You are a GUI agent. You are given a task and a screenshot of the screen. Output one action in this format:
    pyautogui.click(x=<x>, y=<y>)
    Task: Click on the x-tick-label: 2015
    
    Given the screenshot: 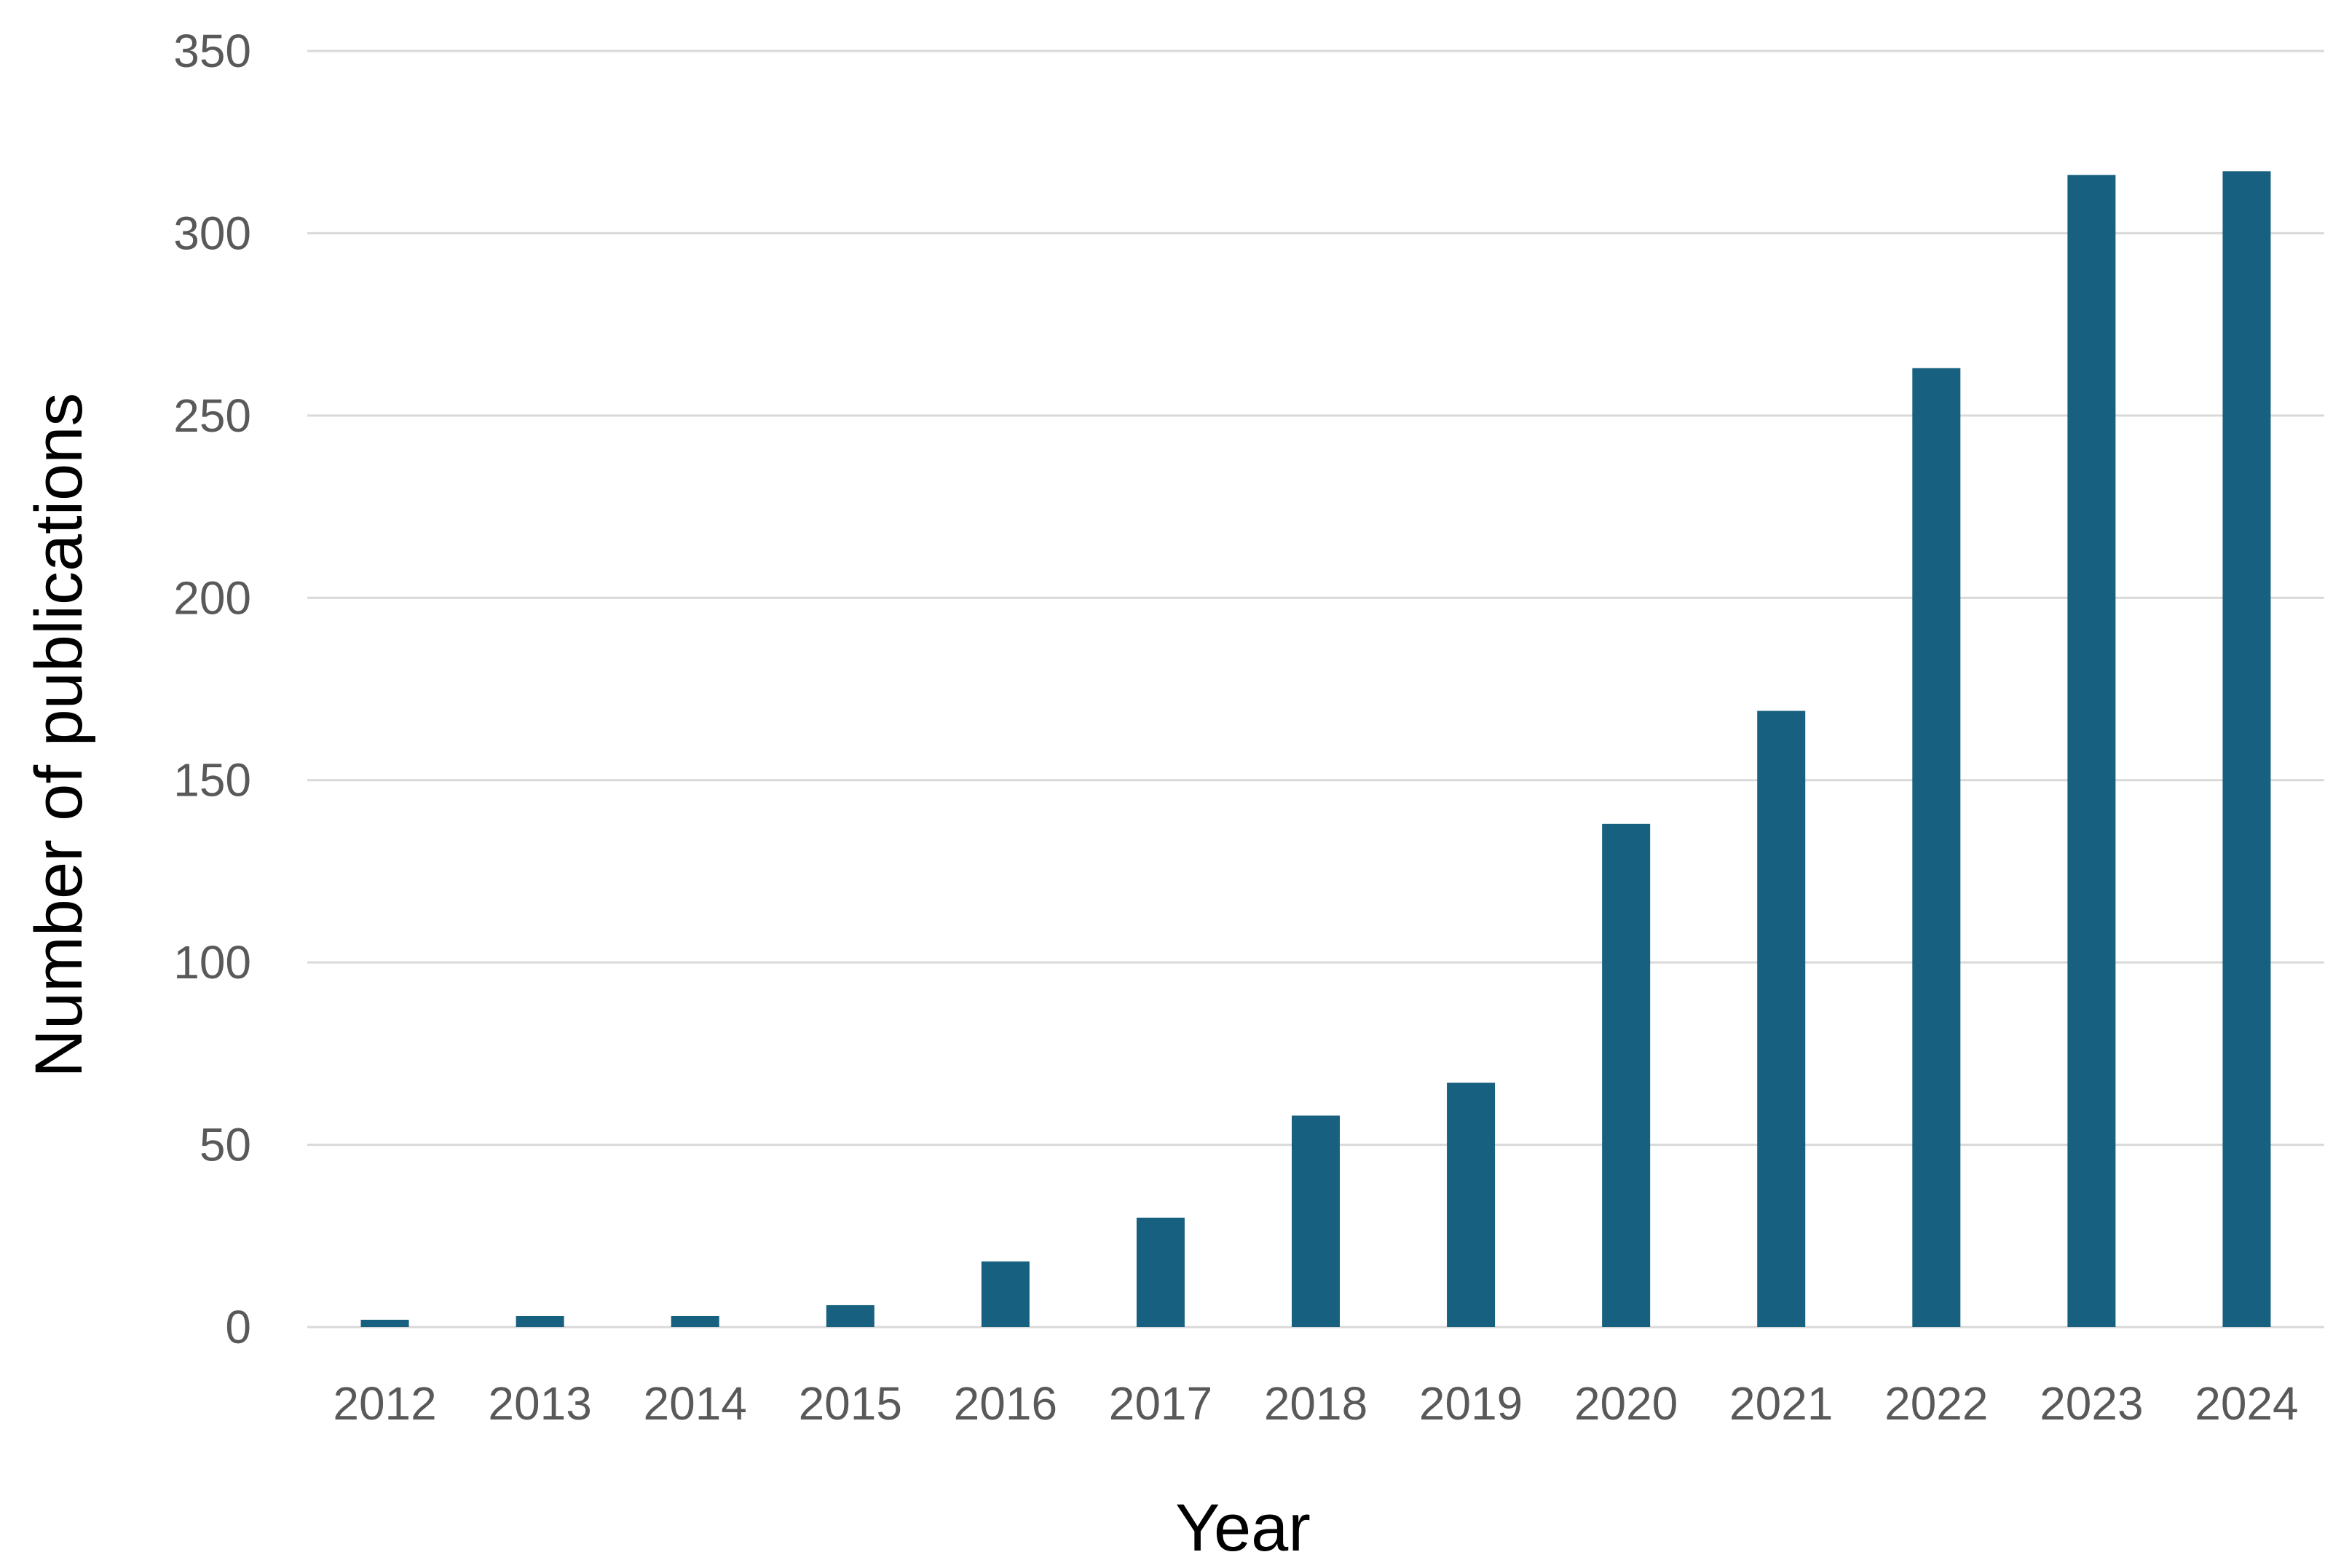 What is the action you would take?
    pyautogui.click(x=851, y=1404)
    